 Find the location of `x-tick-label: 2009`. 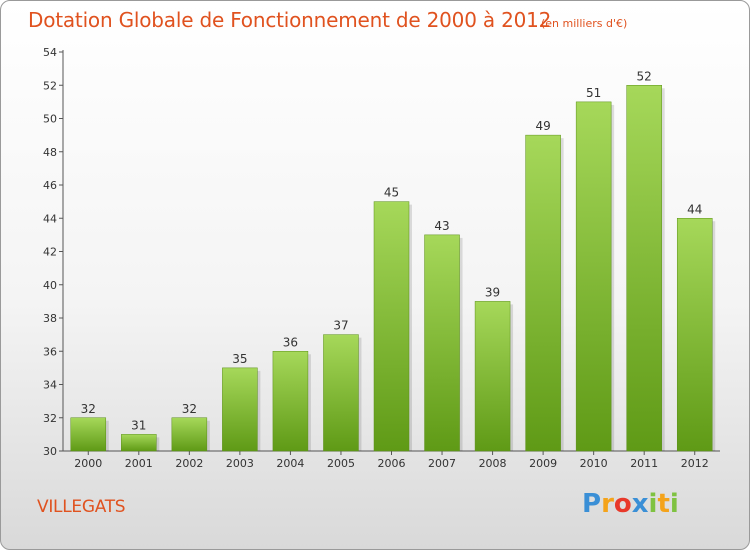

x-tick-label: 2009 is located at coordinates (543, 463).